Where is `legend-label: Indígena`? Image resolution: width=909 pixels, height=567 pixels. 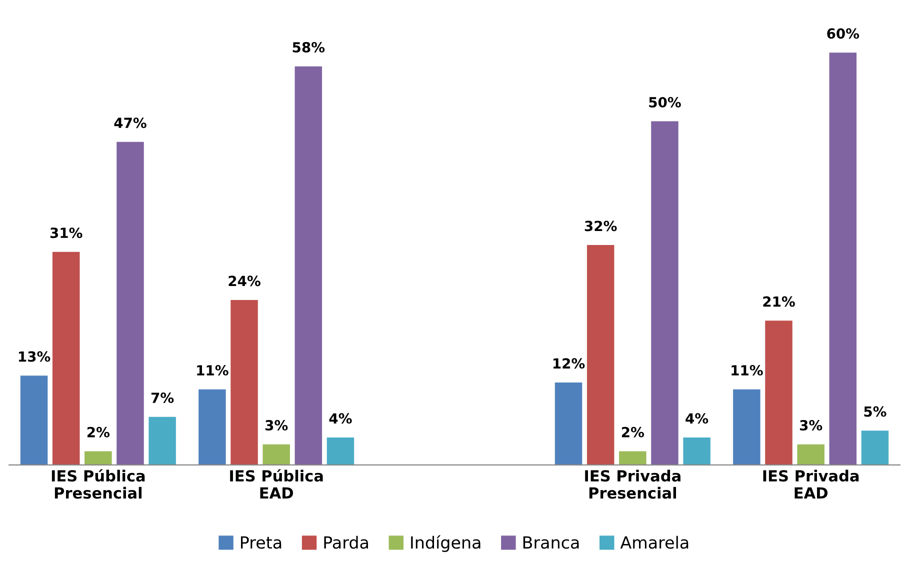
legend-label: Indígena is located at coordinates (445, 543).